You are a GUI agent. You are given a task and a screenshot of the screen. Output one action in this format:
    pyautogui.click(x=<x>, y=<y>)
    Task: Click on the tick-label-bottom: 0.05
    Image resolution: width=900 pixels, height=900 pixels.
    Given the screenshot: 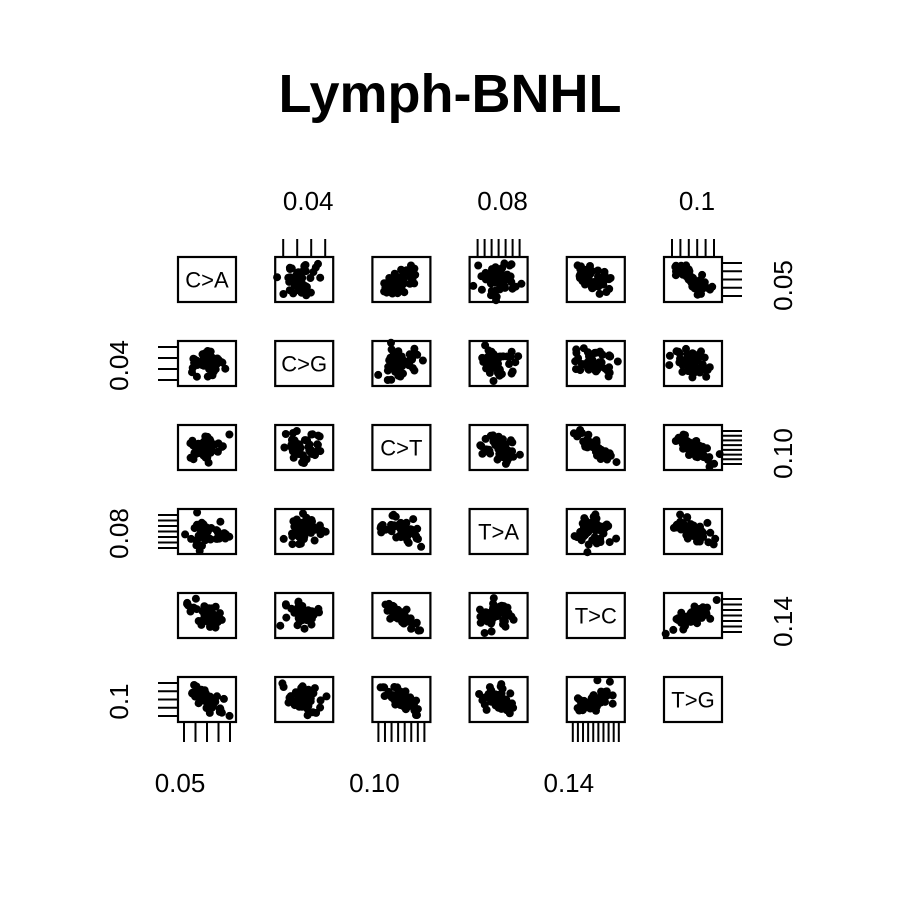 What is the action you would take?
    pyautogui.click(x=180, y=783)
    